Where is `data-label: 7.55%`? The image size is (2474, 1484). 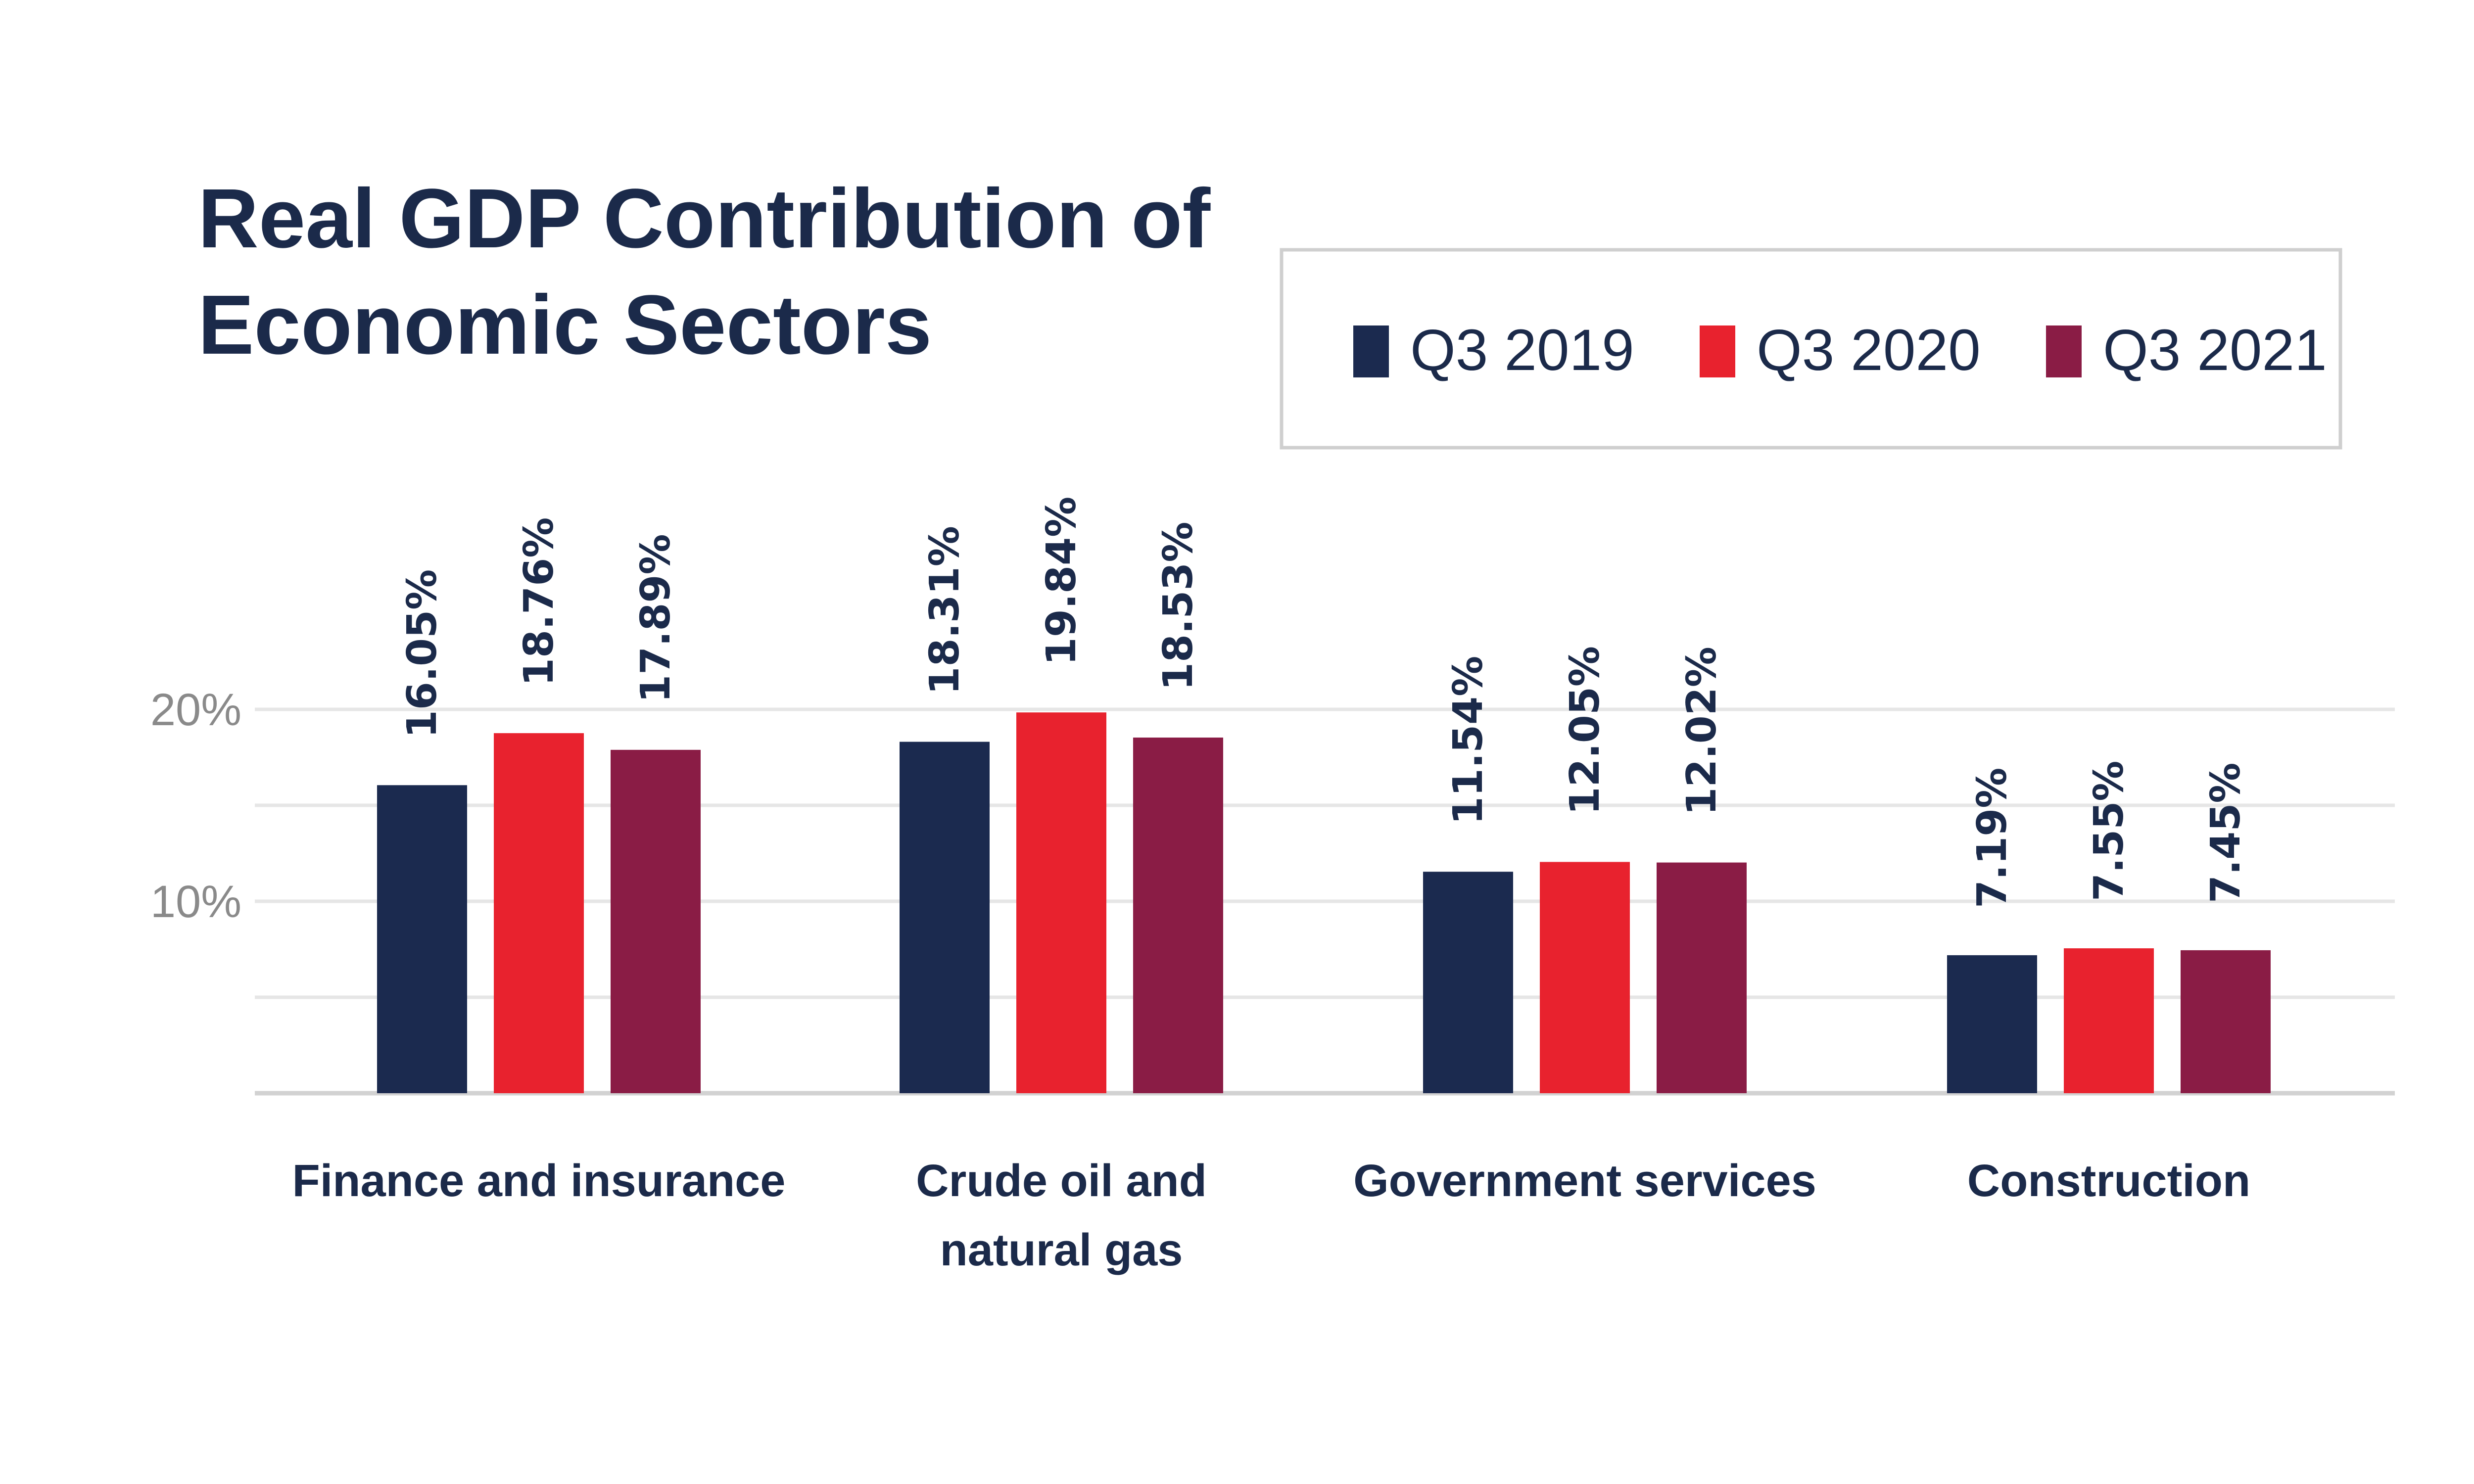
data-label: 7.55% is located at coordinates (2110, 831).